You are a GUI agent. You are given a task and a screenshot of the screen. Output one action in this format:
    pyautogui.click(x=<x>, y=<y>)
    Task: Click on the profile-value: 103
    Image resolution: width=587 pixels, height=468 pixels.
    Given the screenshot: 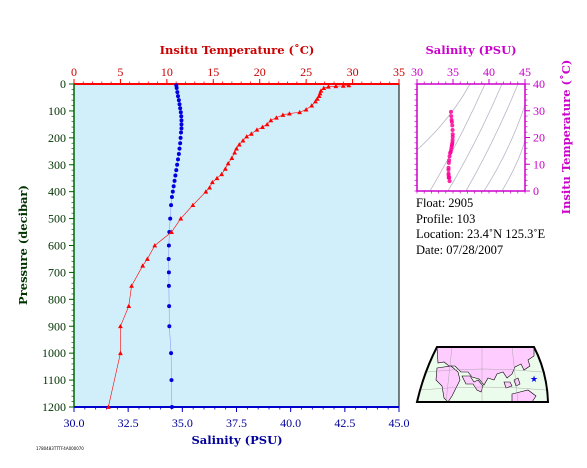 What is the action you would take?
    pyautogui.click(x=466, y=218)
    